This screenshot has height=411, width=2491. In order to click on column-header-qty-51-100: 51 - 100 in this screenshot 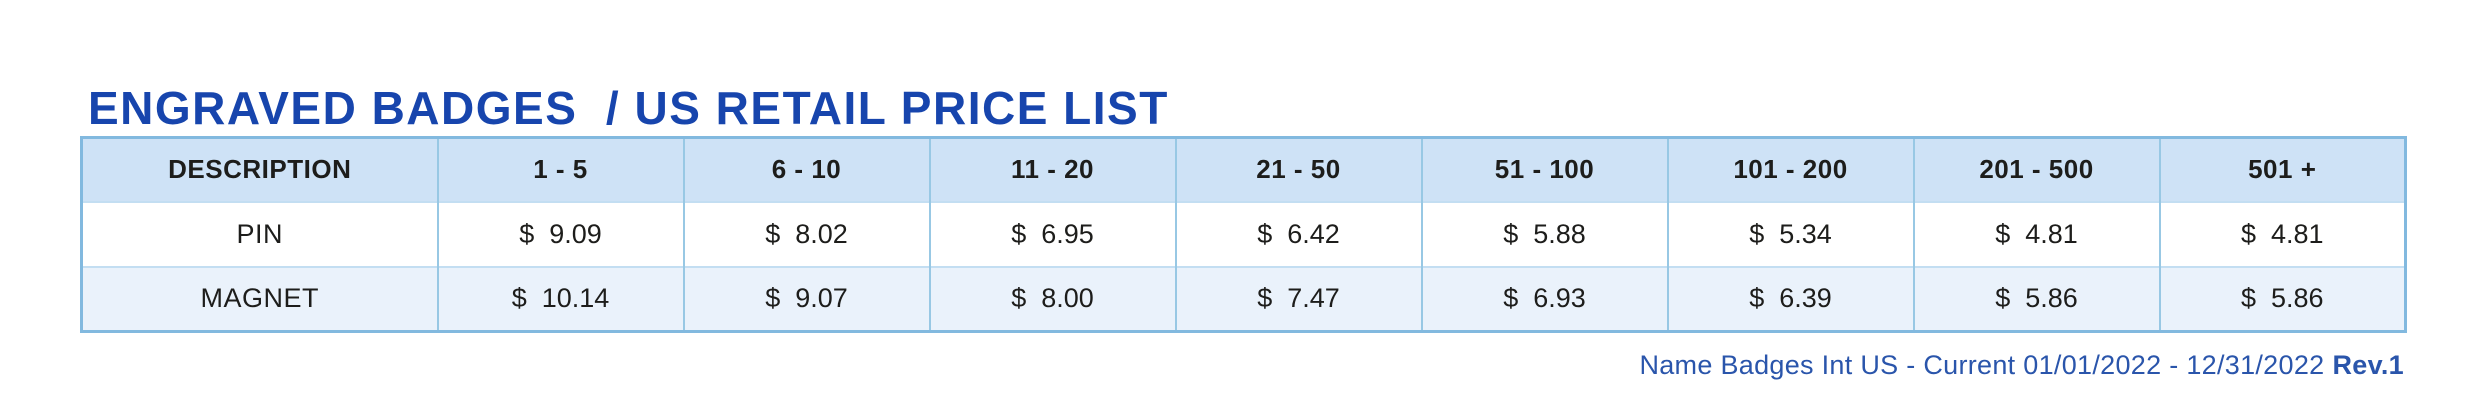, I will do `click(1544, 169)`.